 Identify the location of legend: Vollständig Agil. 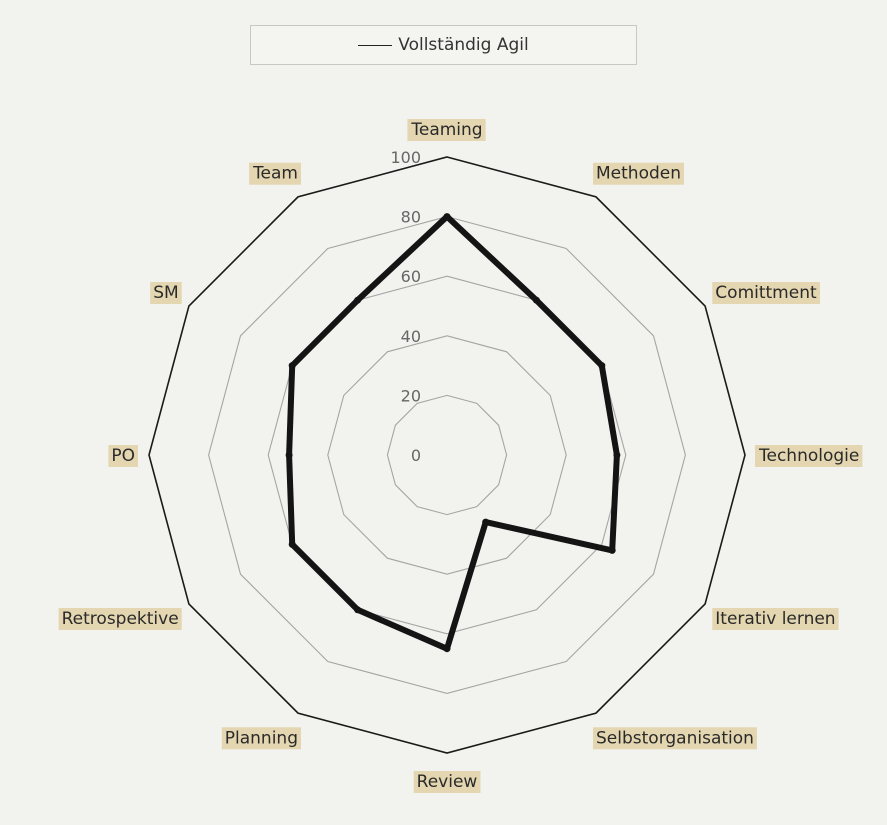
(443, 45).